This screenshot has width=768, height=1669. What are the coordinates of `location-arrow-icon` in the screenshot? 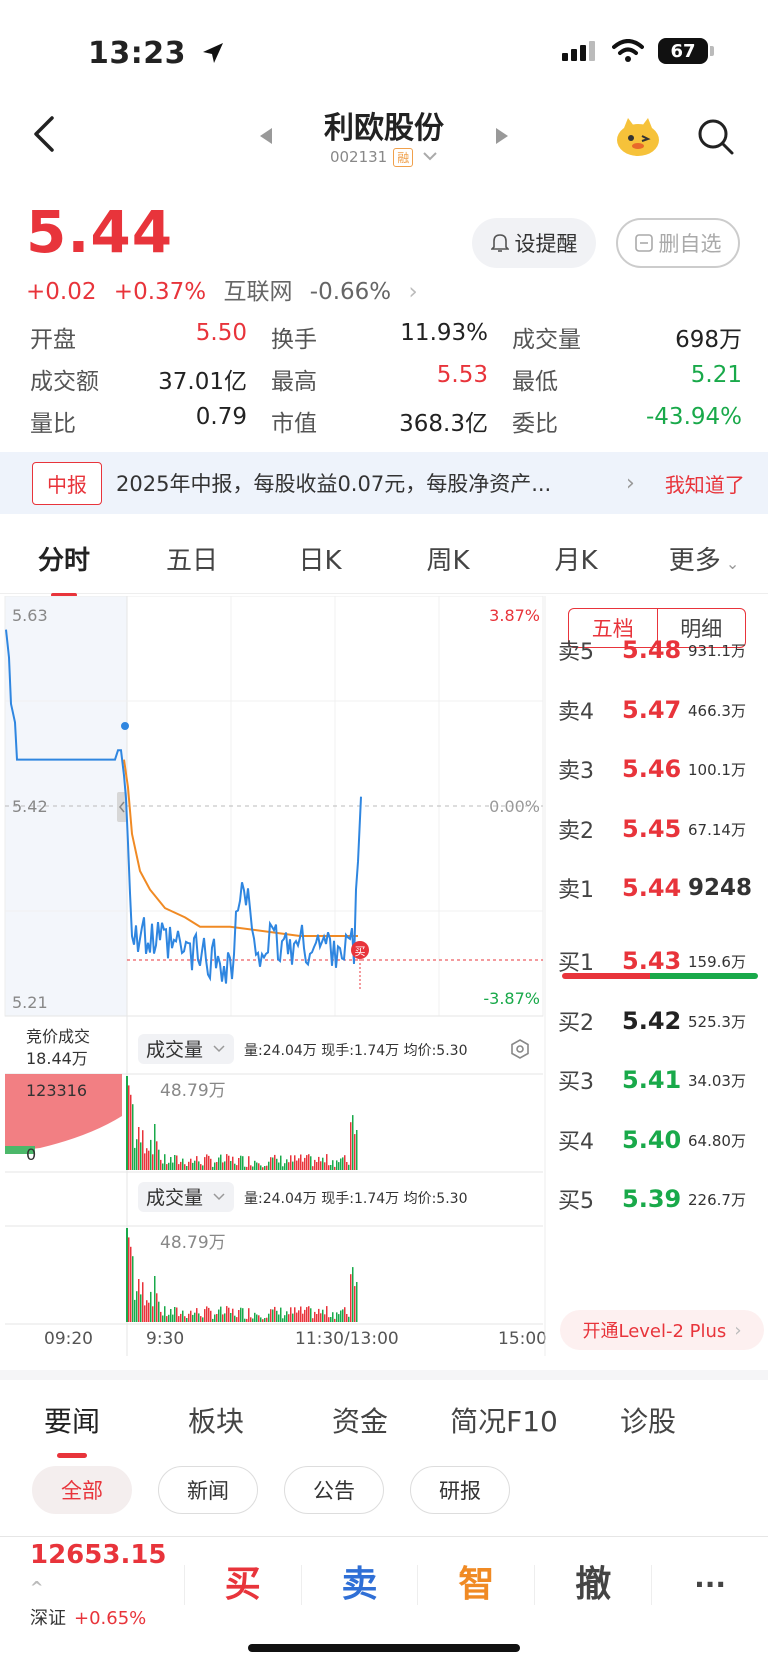 It's located at (212, 53).